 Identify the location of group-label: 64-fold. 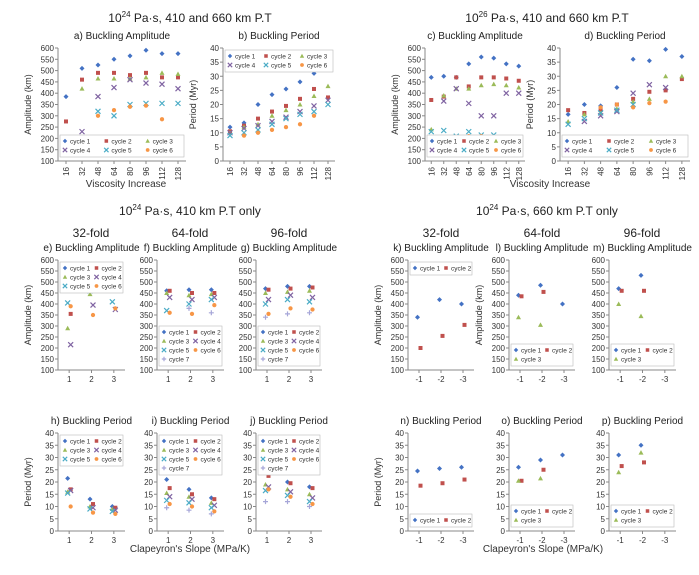
(190, 233).